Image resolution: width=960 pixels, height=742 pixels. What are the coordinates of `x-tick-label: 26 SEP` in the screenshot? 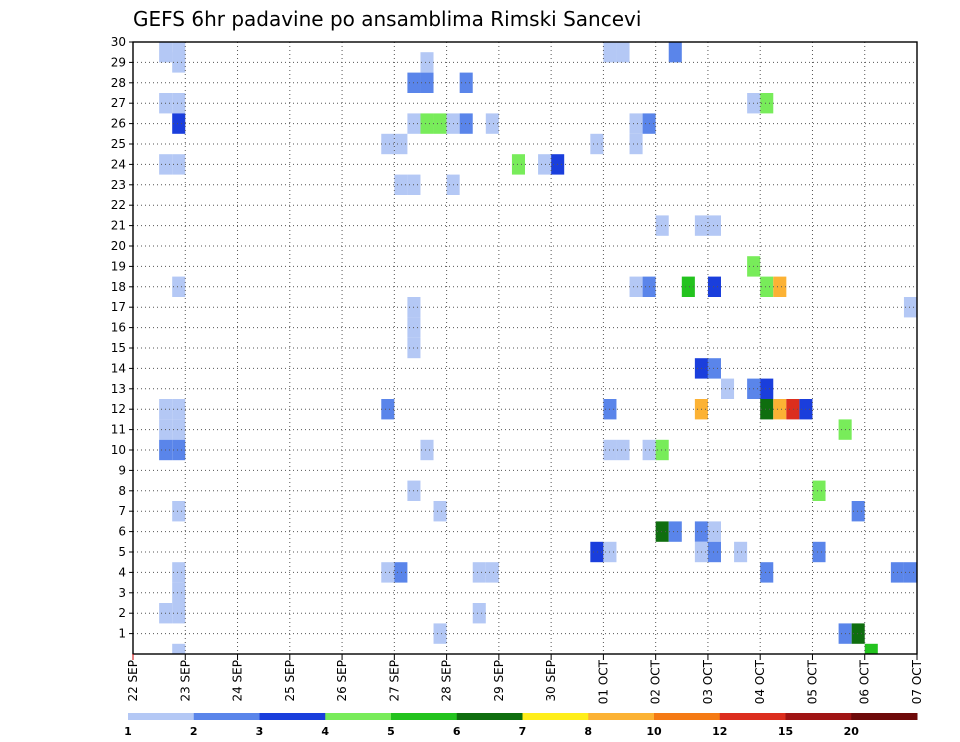 It's located at (342, 681).